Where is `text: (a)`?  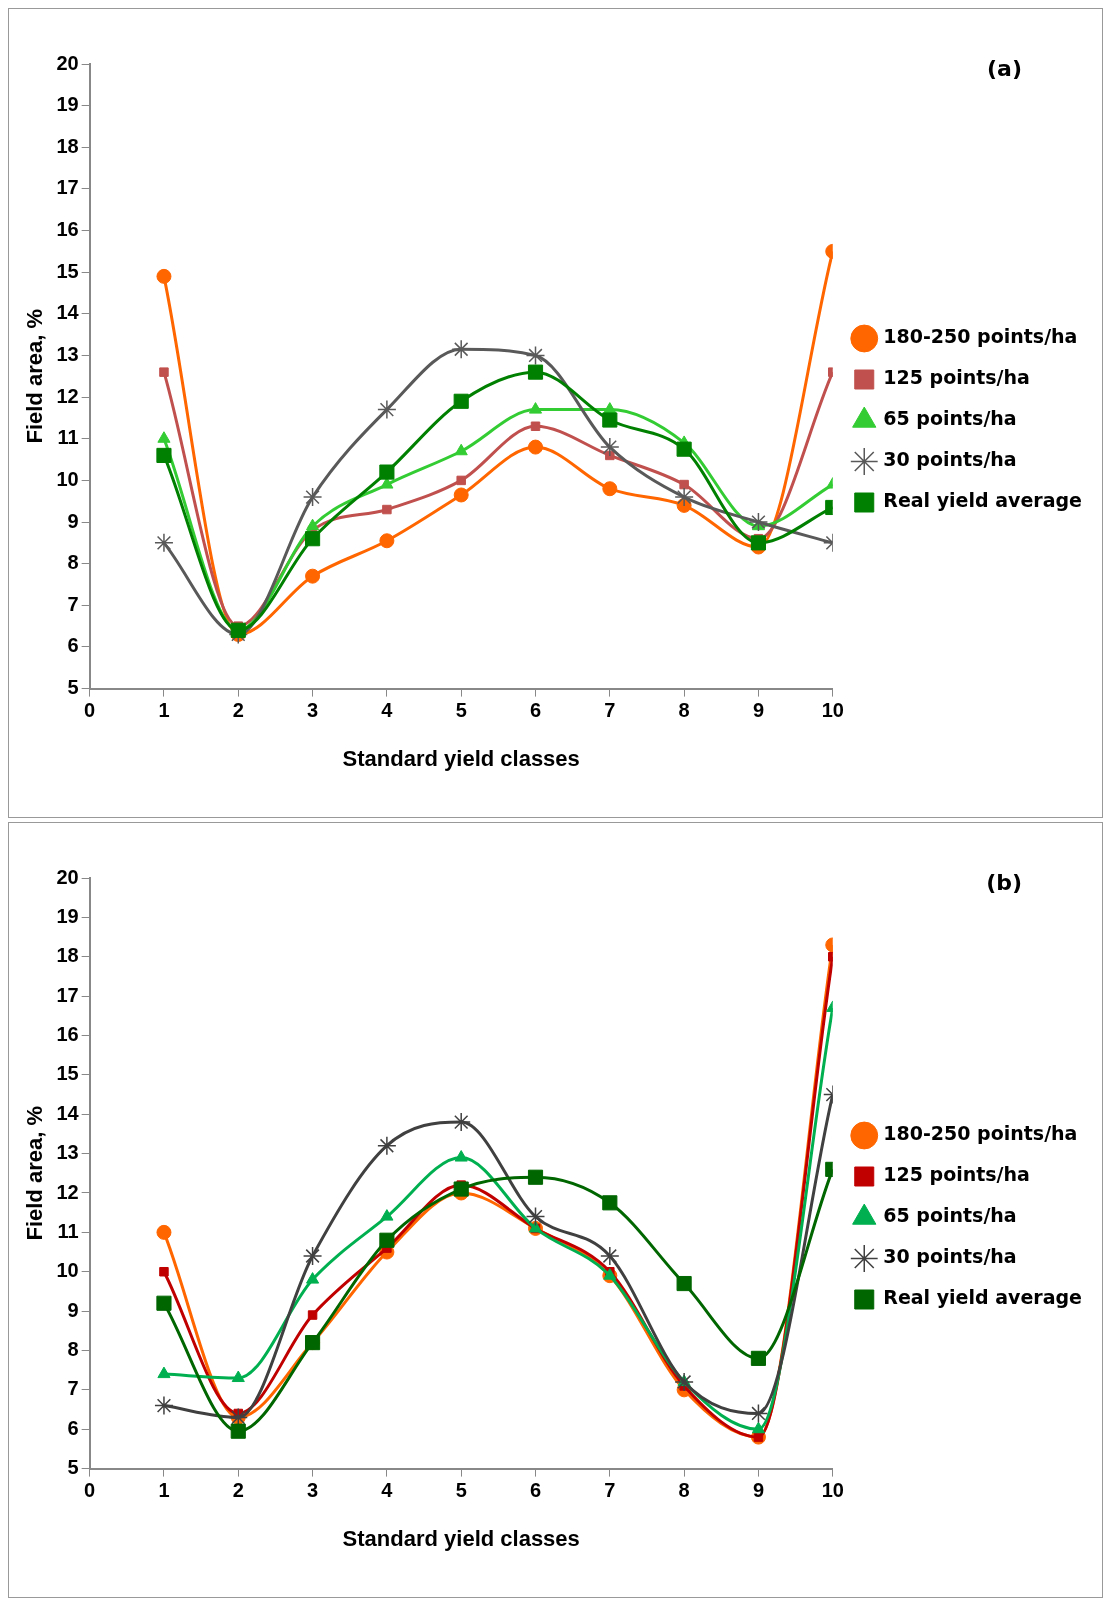 text: (a) is located at coordinates (1004, 68).